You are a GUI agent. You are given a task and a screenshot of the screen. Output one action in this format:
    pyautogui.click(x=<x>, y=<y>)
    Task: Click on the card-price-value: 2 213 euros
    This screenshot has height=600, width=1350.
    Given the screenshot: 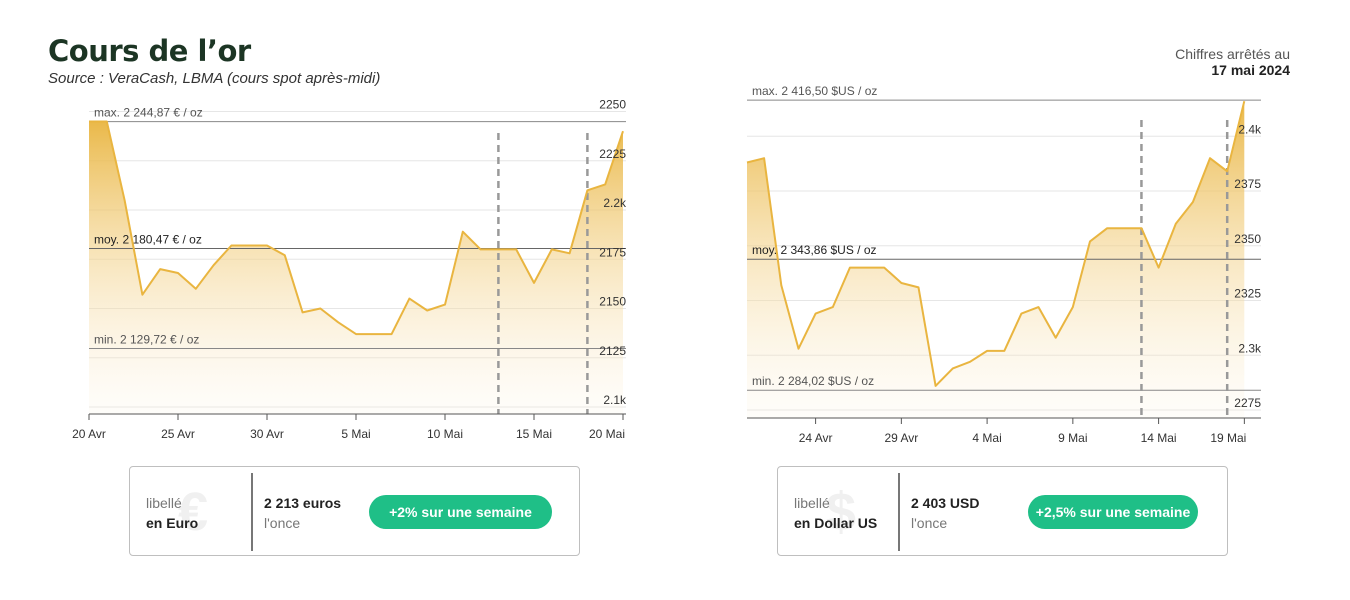 What is the action you would take?
    pyautogui.click(x=303, y=503)
    